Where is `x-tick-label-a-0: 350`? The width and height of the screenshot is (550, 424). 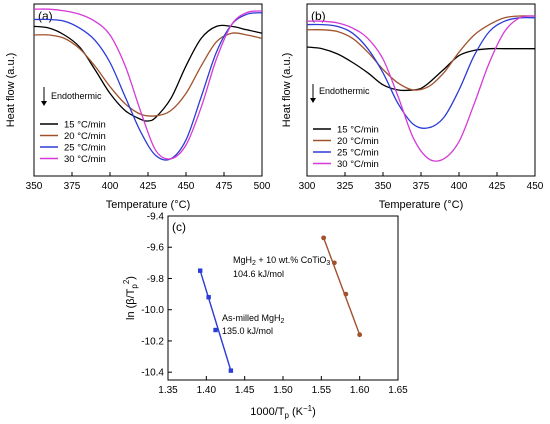 x-tick-label-a-0: 350 is located at coordinates (34, 186).